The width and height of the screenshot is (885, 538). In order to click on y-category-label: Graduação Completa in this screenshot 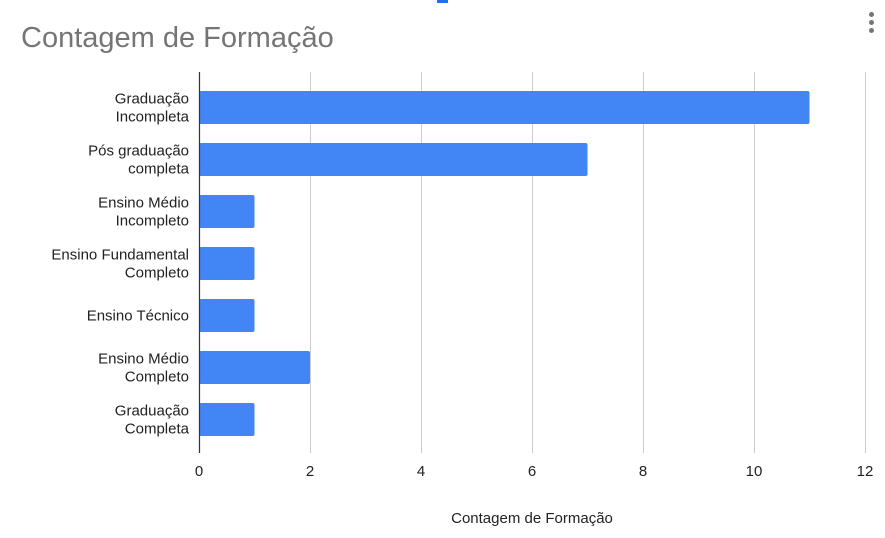, I will do `click(152, 420)`.